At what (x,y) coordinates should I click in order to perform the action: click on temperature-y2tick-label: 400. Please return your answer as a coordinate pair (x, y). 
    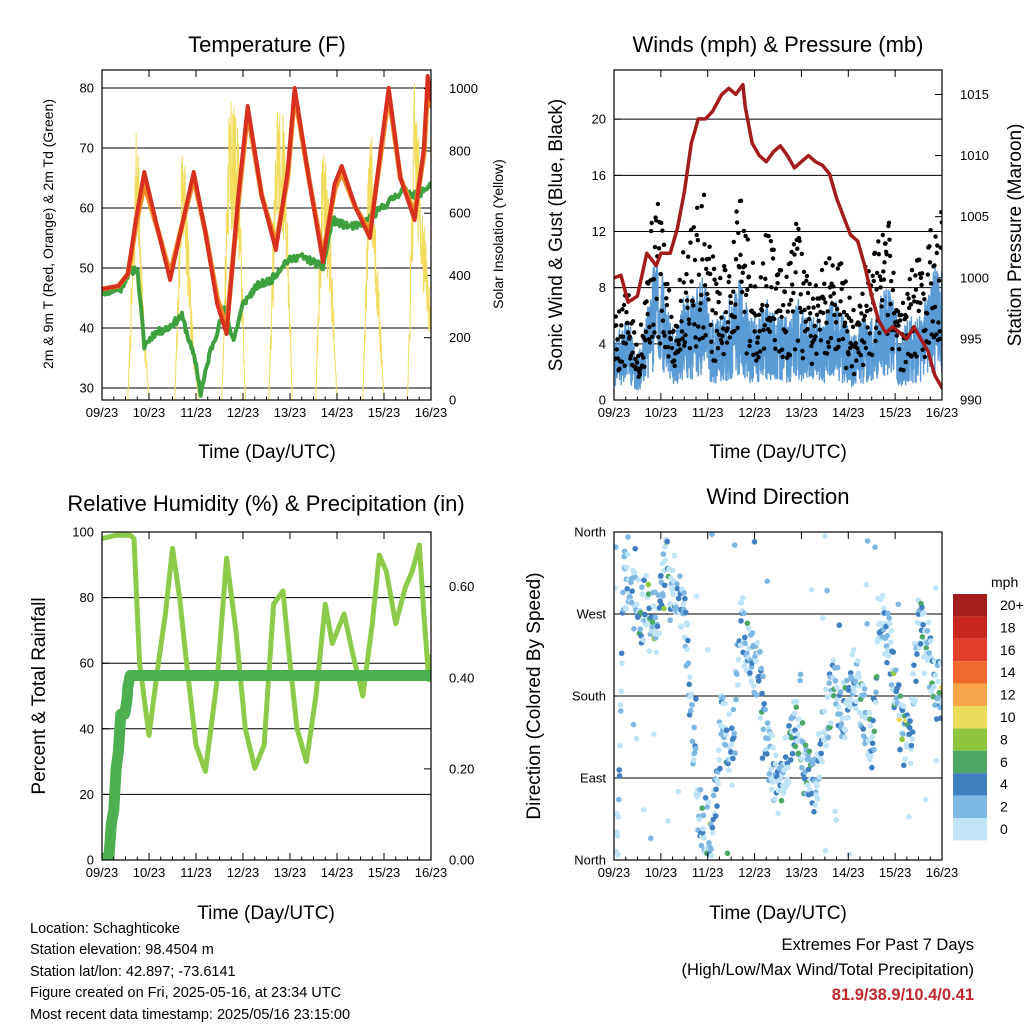
    Looking at the image, I should click on (460, 275).